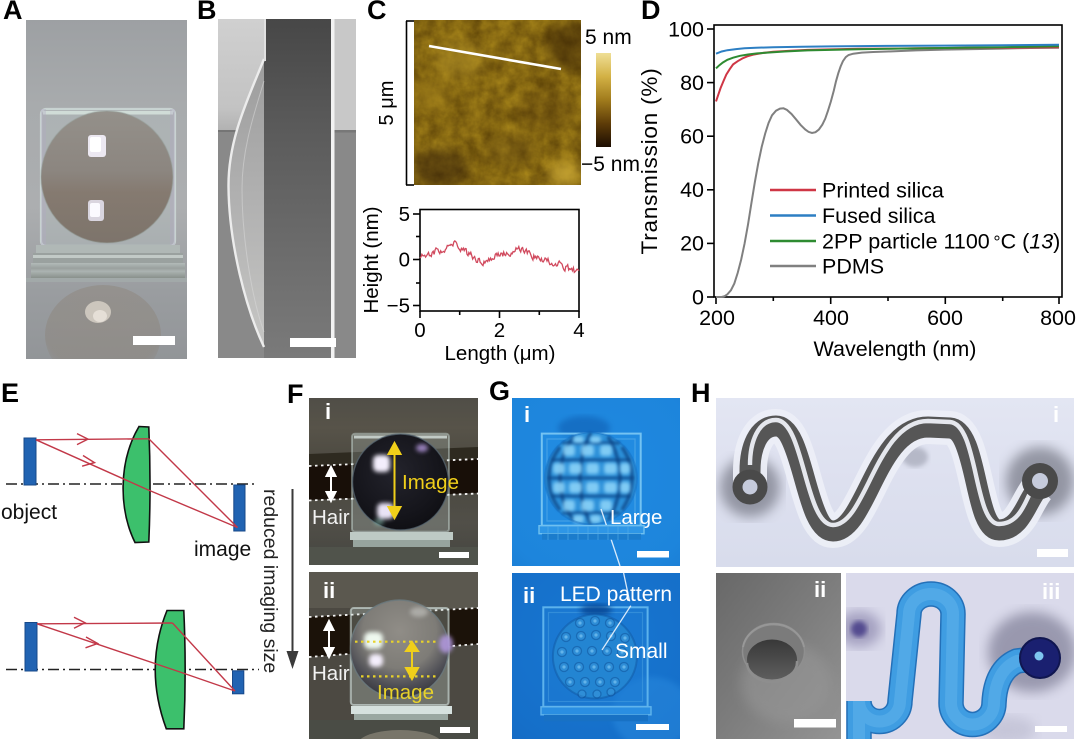  What do you see at coordinates (941, 242) in the screenshot?
I see `svg-text: 2PP particle 1100 °C (13)` at bounding box center [941, 242].